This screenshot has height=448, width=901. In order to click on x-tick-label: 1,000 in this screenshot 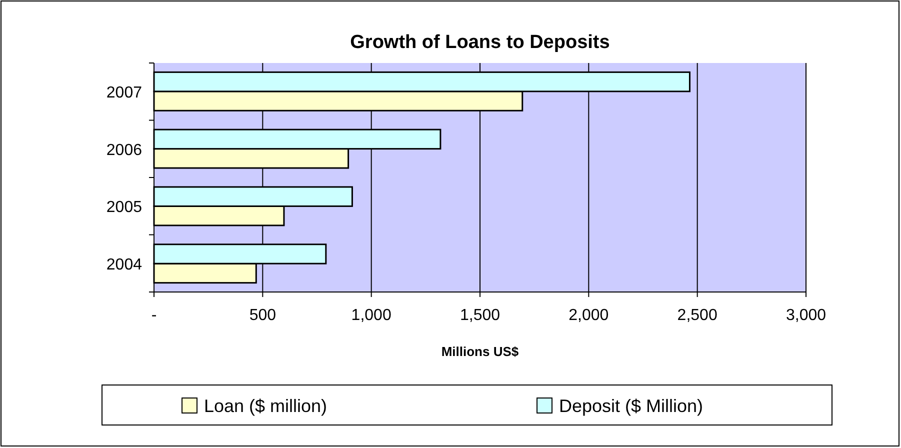, I will do `click(371, 315)`.